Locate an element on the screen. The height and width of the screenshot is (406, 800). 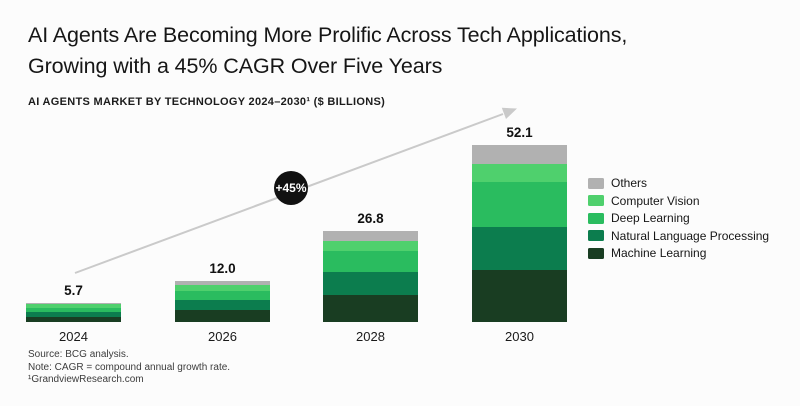
bar-segment-computer-vision-2024 is located at coordinates (73, 306).